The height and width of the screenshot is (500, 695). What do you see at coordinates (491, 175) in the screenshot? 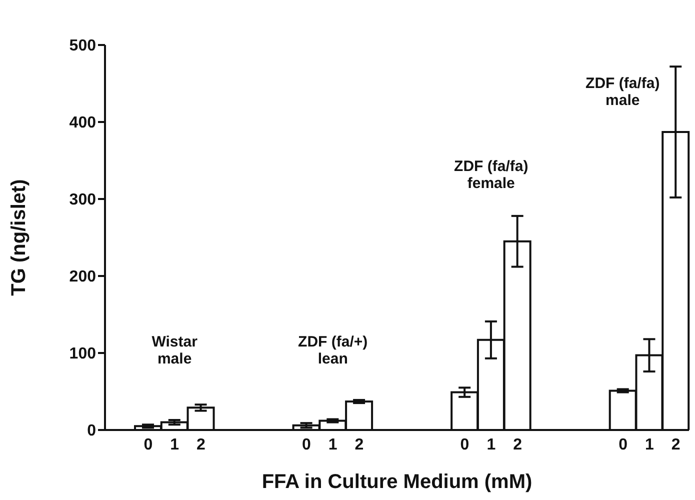
I see `annotation: ZDF (fa/fa) female` at bounding box center [491, 175].